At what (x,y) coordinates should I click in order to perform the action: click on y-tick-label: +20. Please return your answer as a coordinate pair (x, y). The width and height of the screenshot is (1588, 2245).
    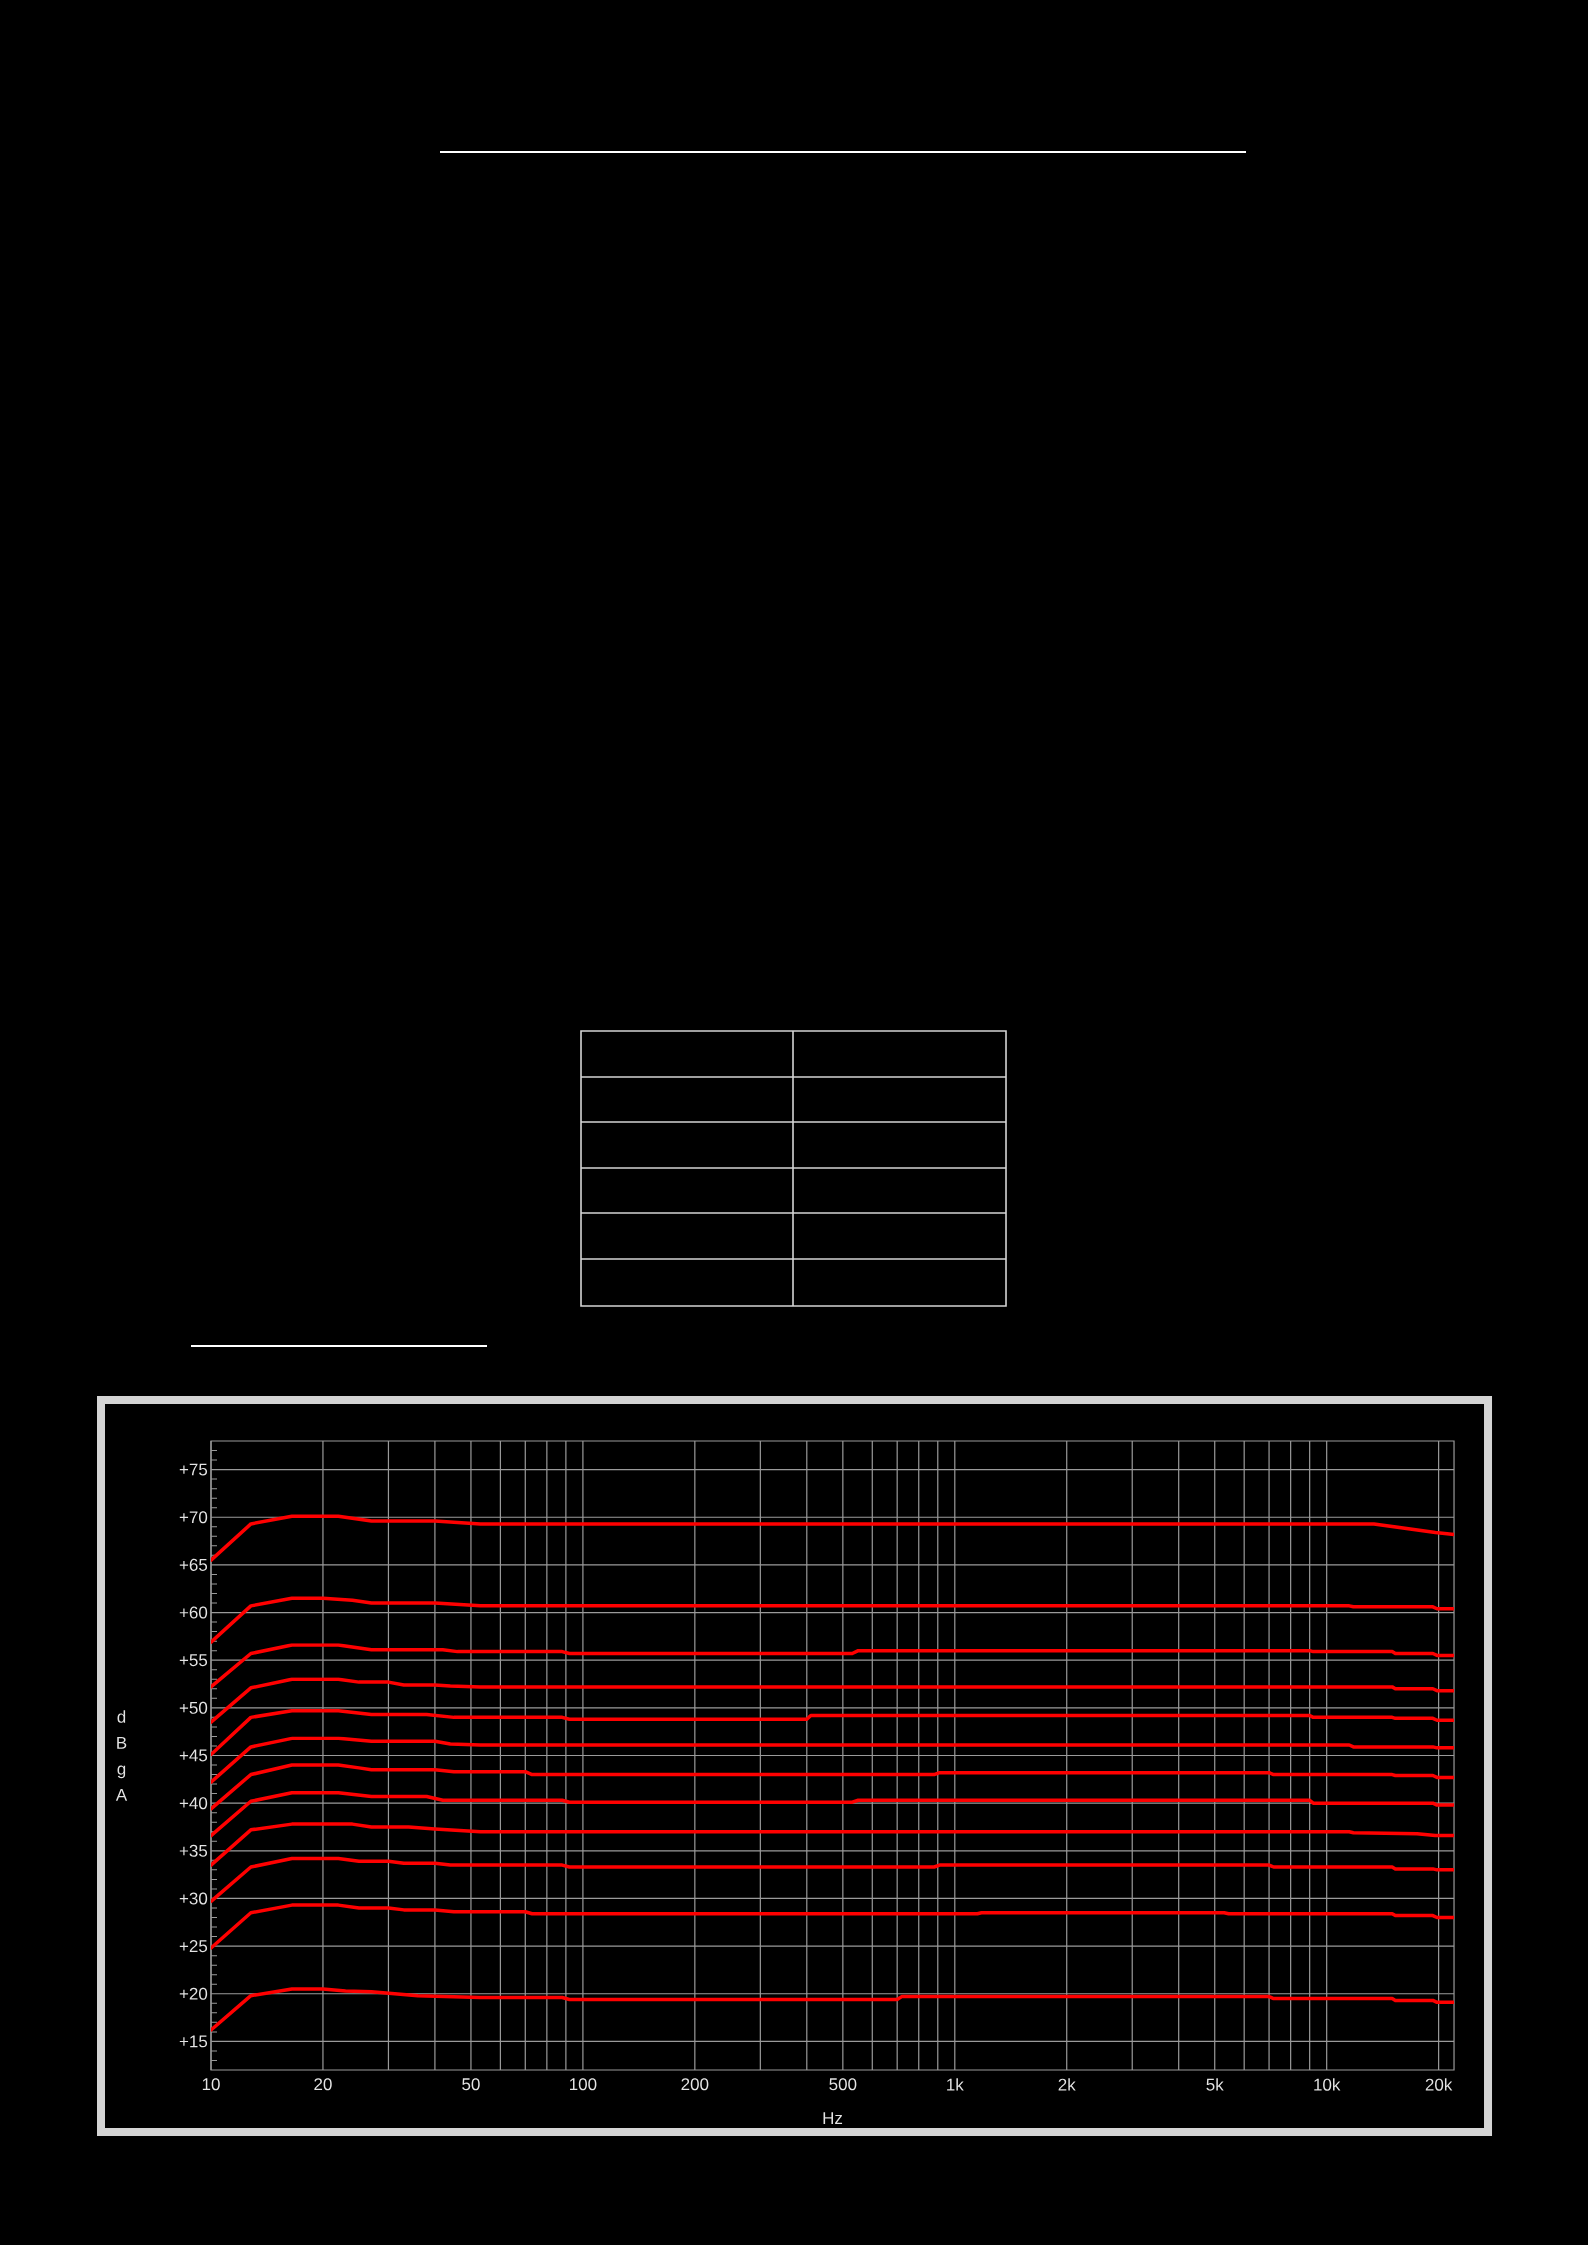
    Looking at the image, I should click on (193, 1993).